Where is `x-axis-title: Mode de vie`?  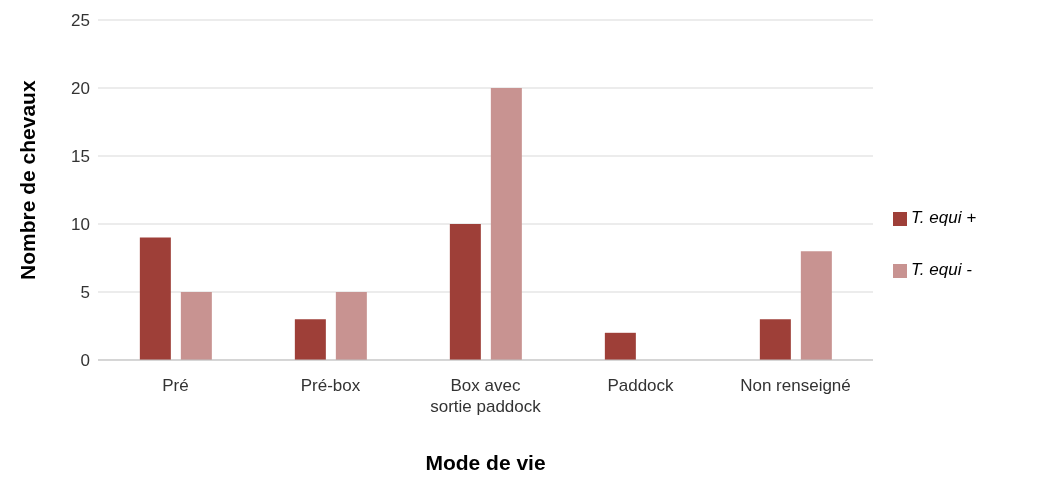
x-axis-title: Mode de vie is located at coordinates (485, 462).